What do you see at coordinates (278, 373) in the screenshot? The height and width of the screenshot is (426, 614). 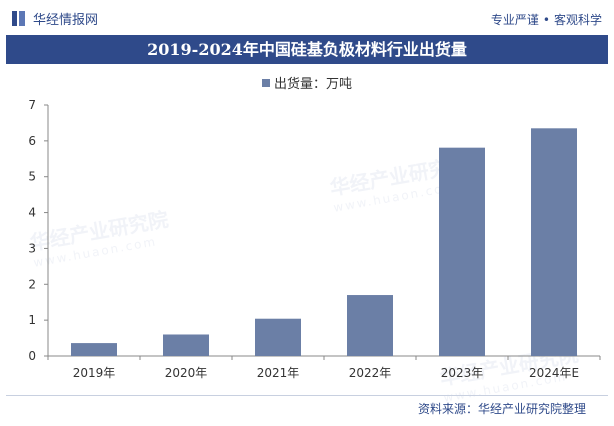 I see `x-tick-label: 2021年` at bounding box center [278, 373].